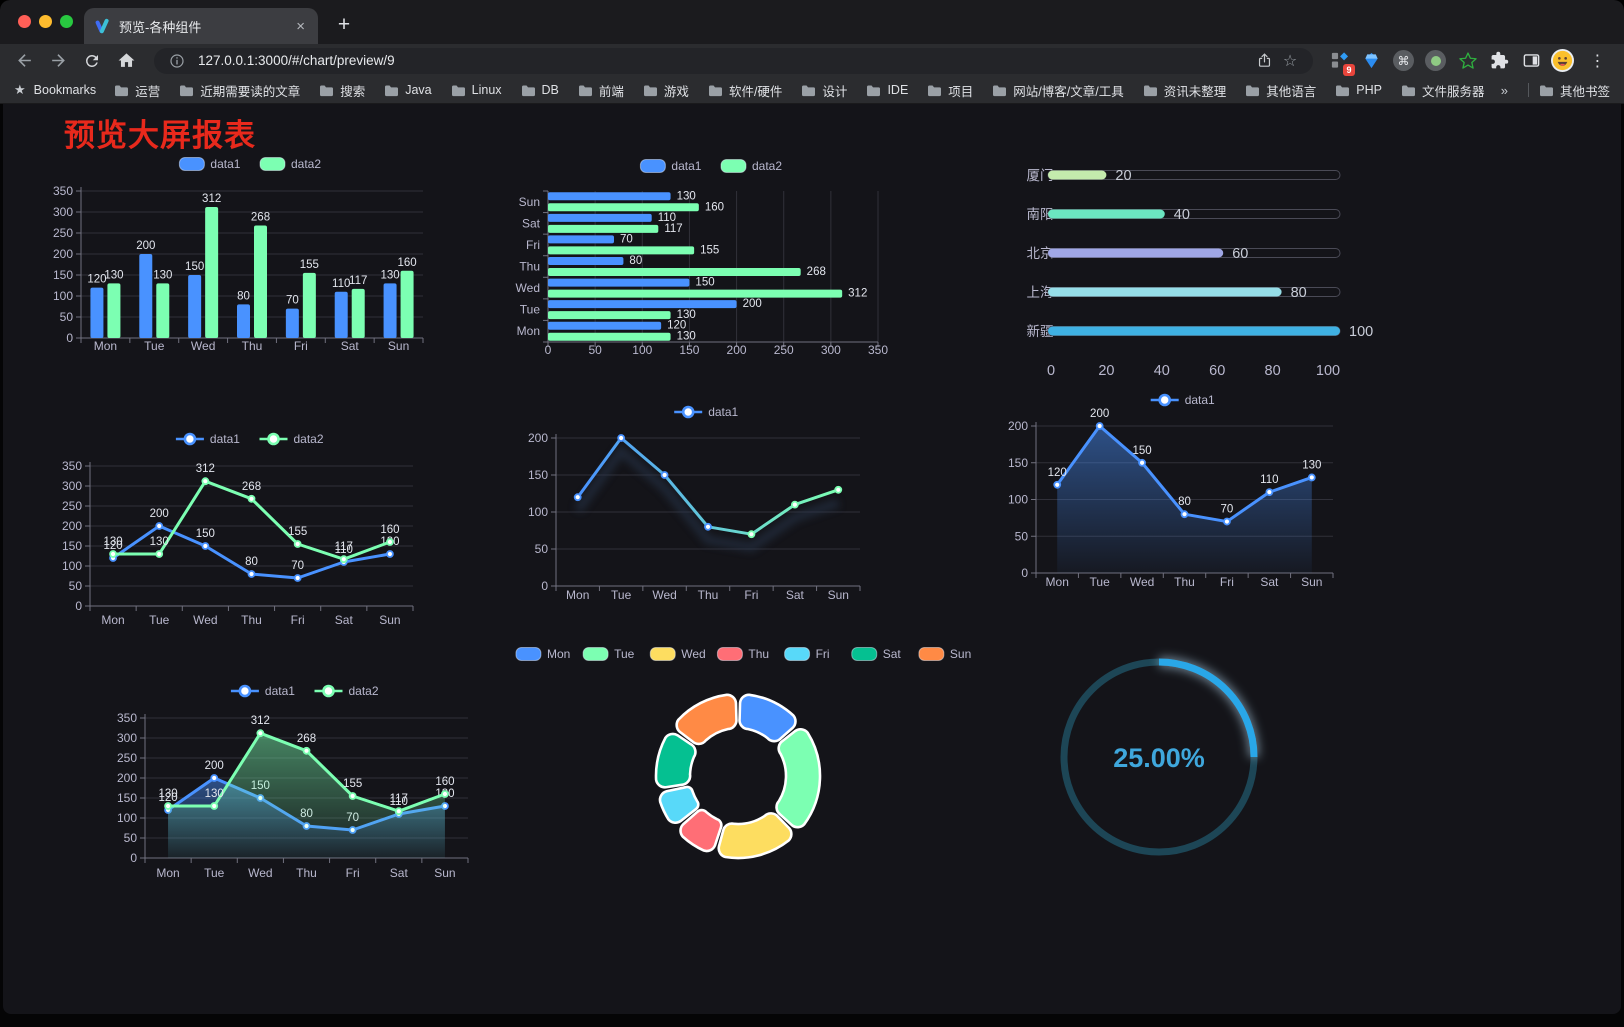 Image resolution: width=1624 pixels, height=1027 pixels. I want to click on bookmark-folder-label: DB, so click(550, 90).